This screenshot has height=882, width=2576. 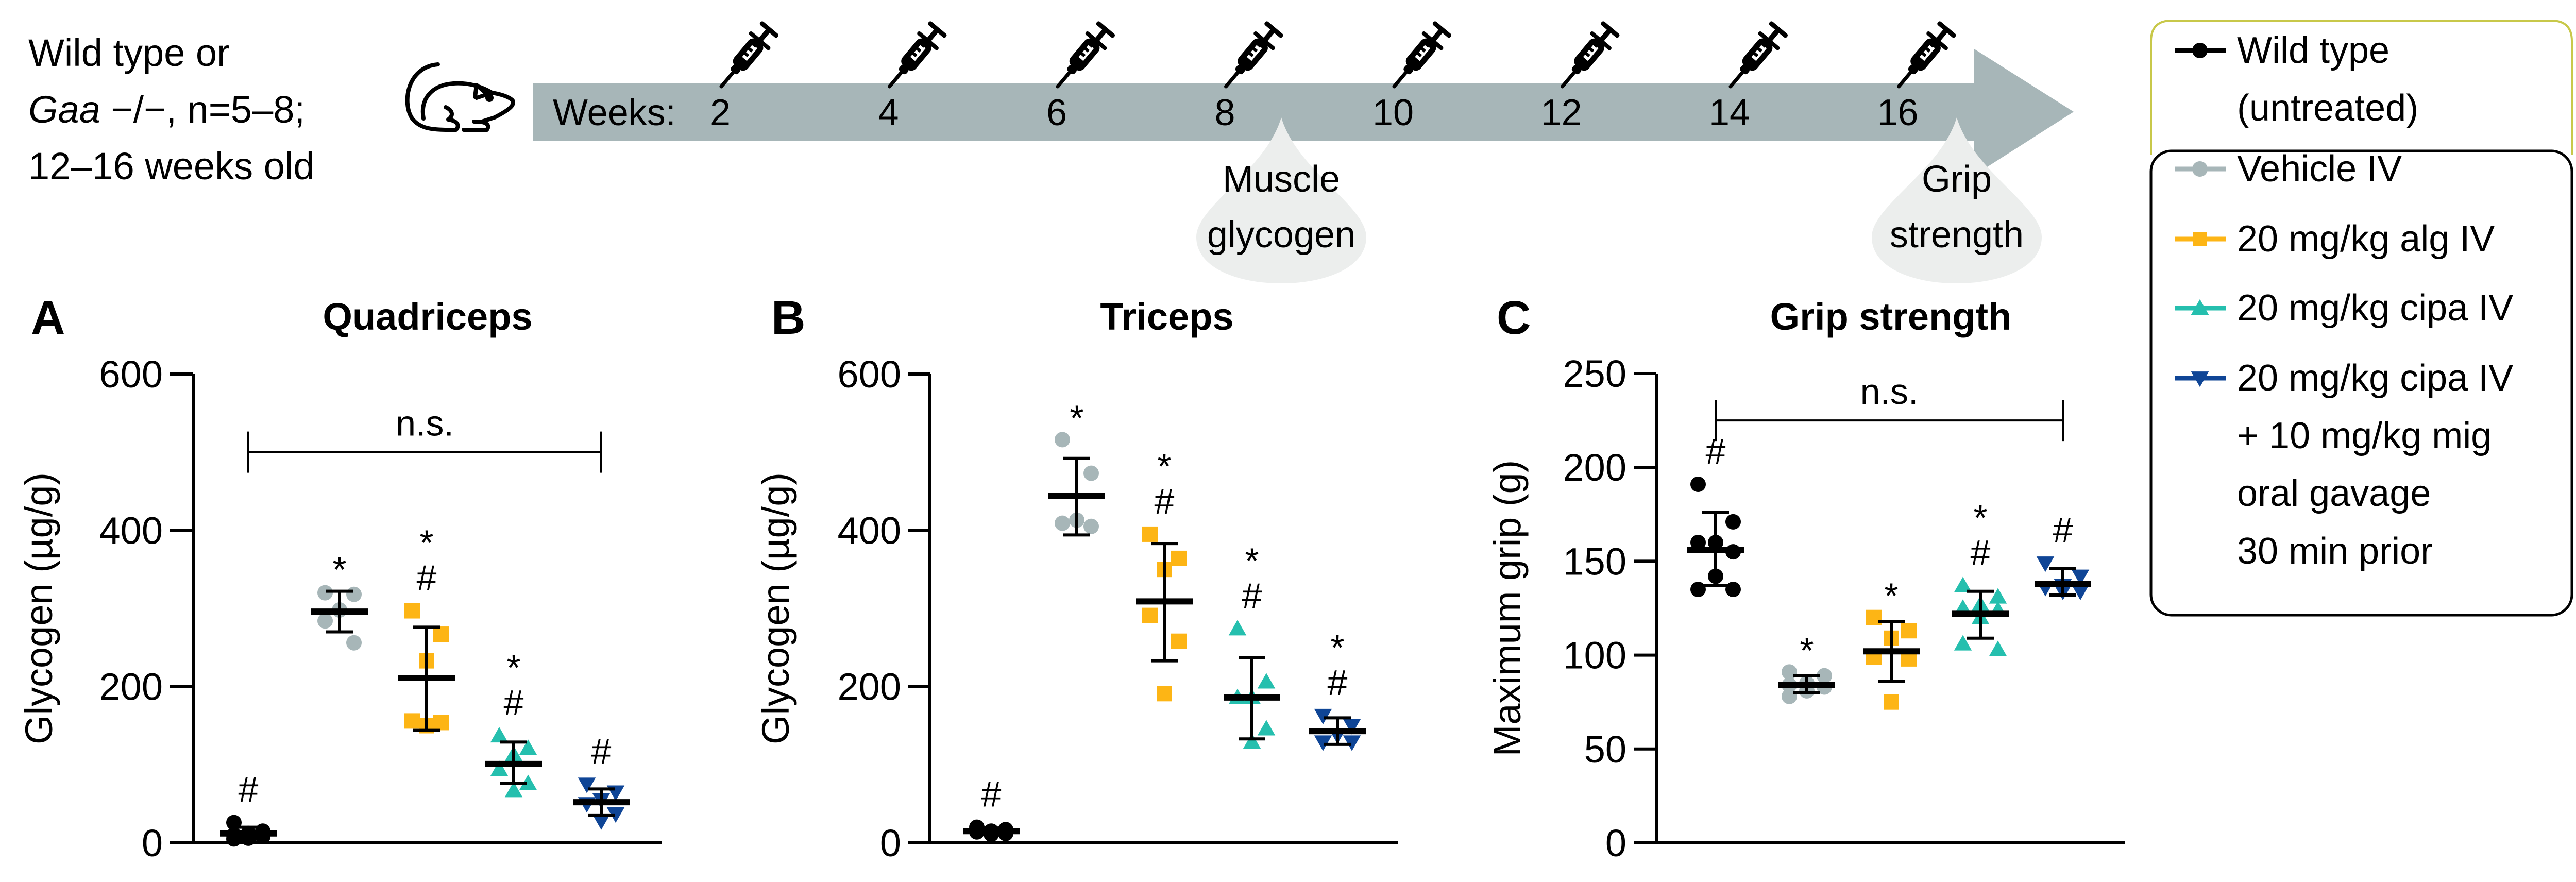 What do you see at coordinates (1224, 112) in the screenshot?
I see `week-label: 8` at bounding box center [1224, 112].